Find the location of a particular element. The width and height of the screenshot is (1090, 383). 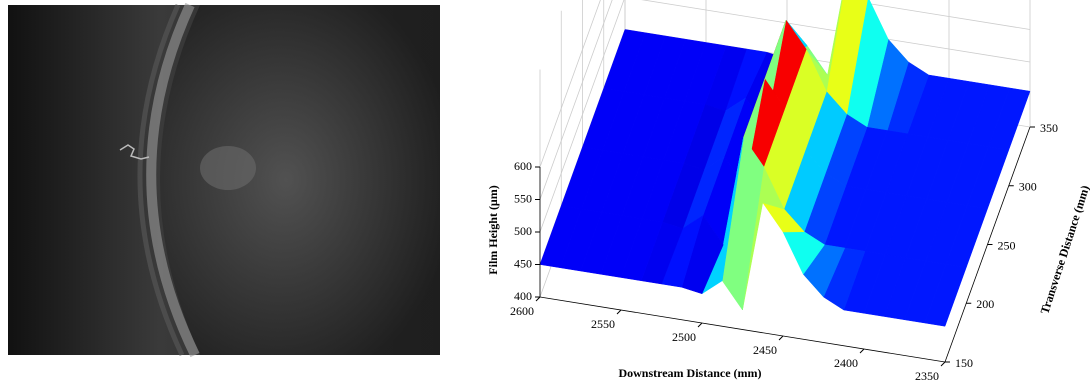

y-tick-label: 200 is located at coordinates (985, 304).